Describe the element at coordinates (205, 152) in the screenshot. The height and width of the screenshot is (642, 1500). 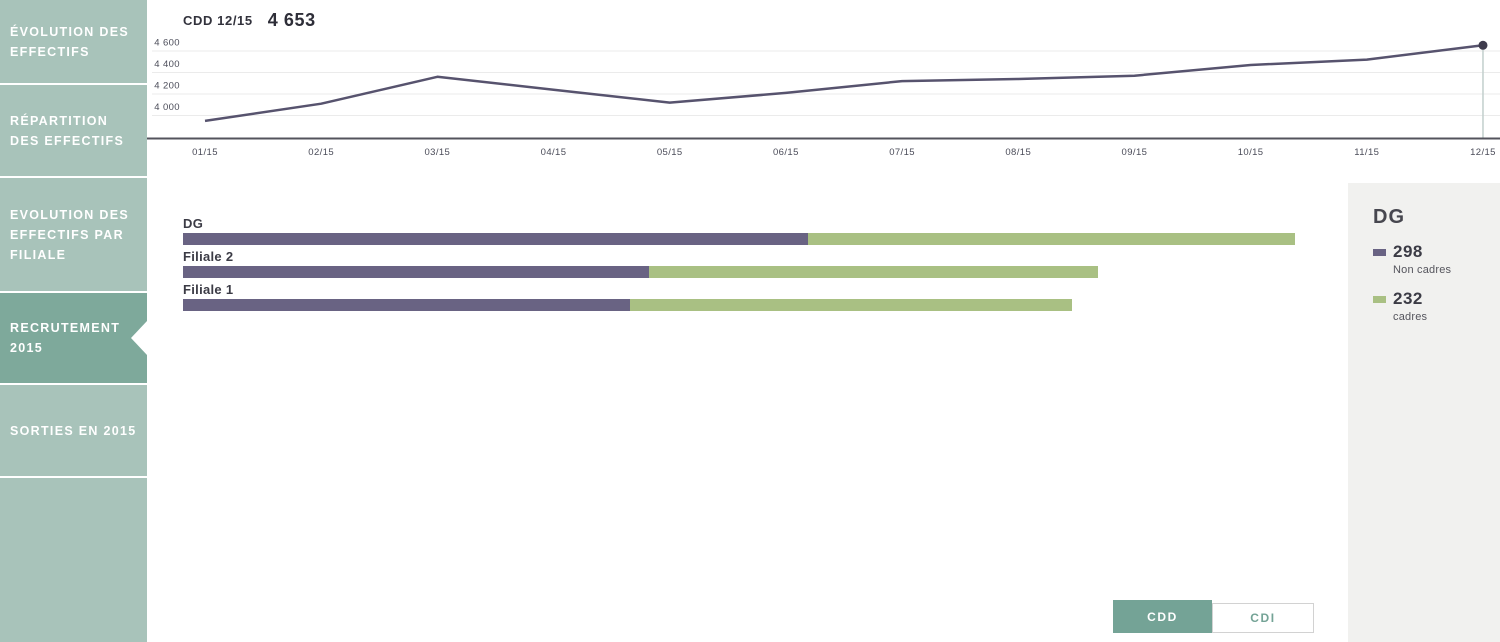
I see `x-axis-tick-label: 01/15` at that location.